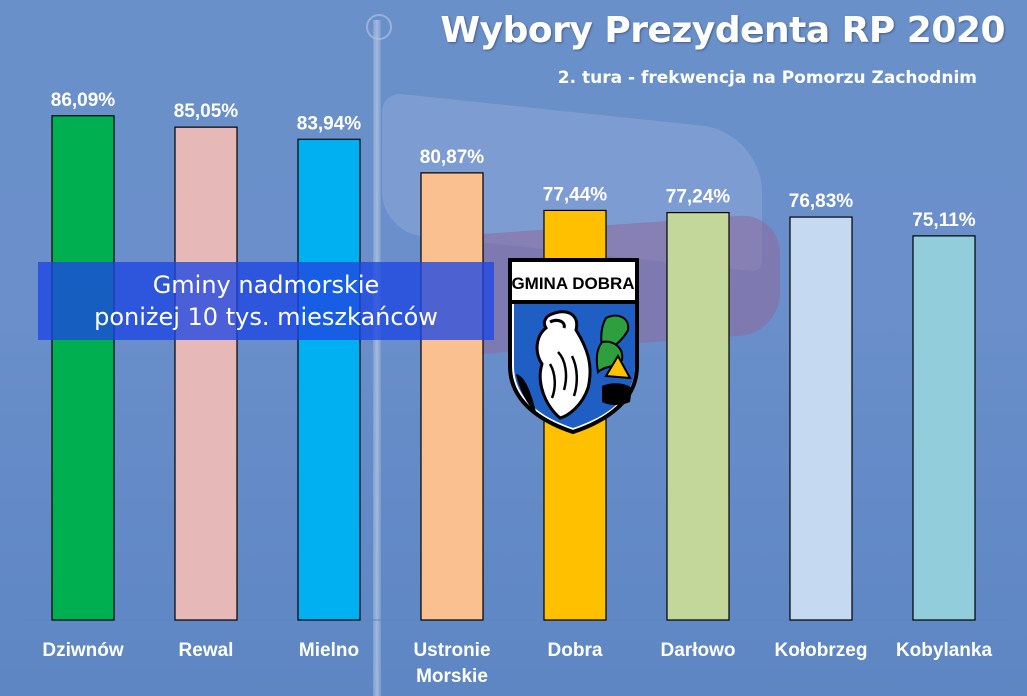 The height and width of the screenshot is (696, 1027). What do you see at coordinates (572, 283) in the screenshot?
I see `emblem-label: GMINA DOBRA` at bounding box center [572, 283].